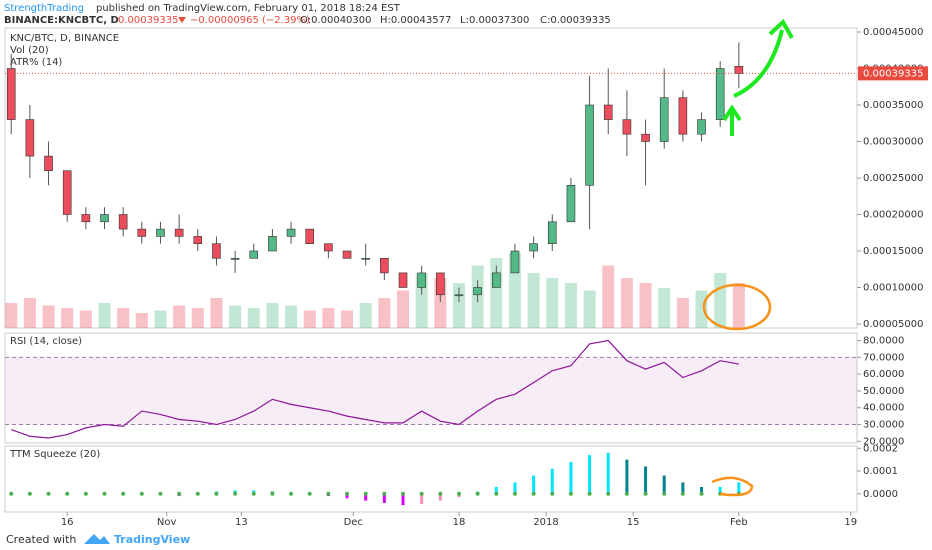  What do you see at coordinates (883, 391) in the screenshot?
I see `y-tick-label: 50.0000` at bounding box center [883, 391].